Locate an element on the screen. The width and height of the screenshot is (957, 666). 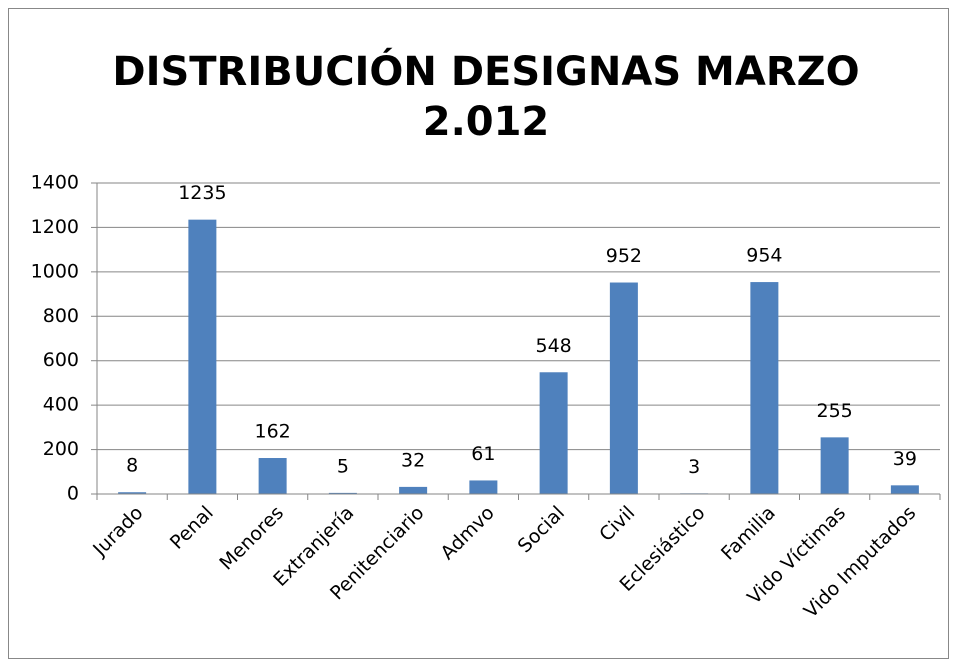
data-label: 1235 is located at coordinates (202, 193).